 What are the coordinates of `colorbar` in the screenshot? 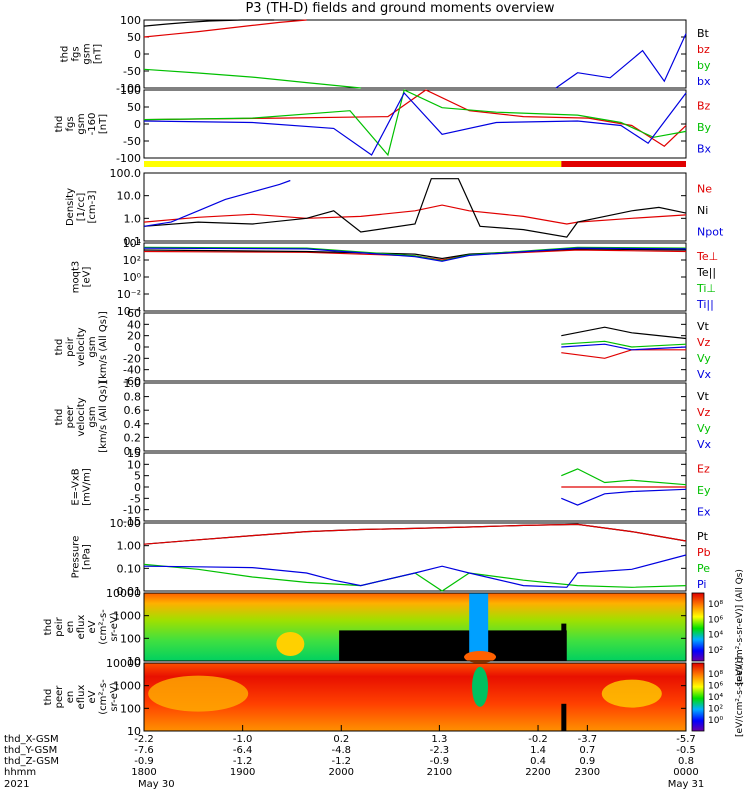 It's located at (698, 627).